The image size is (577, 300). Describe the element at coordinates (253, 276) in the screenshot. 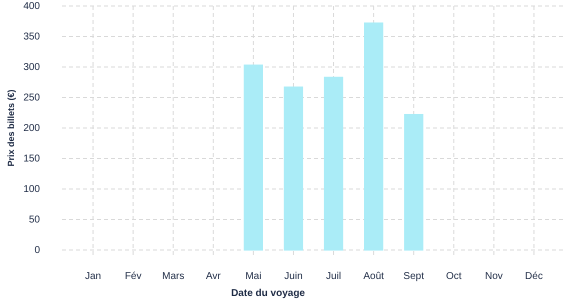

I see `x-tick-label: Mai` at that location.